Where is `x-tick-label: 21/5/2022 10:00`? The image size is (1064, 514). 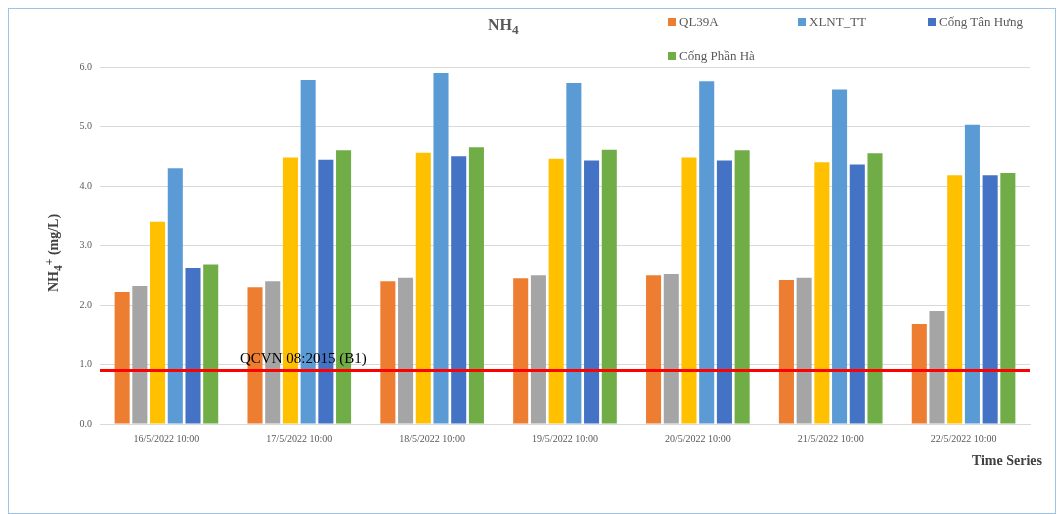 x-tick-label: 21/5/2022 10:00 is located at coordinates (830, 438).